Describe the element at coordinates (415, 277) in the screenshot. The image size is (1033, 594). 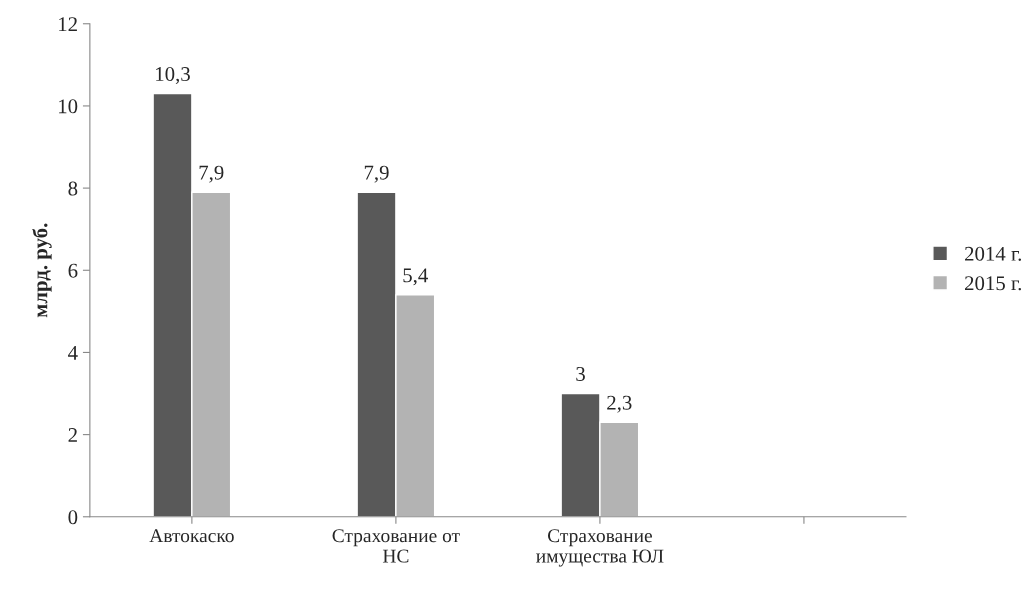
I see `data-label: 5,4` at that location.